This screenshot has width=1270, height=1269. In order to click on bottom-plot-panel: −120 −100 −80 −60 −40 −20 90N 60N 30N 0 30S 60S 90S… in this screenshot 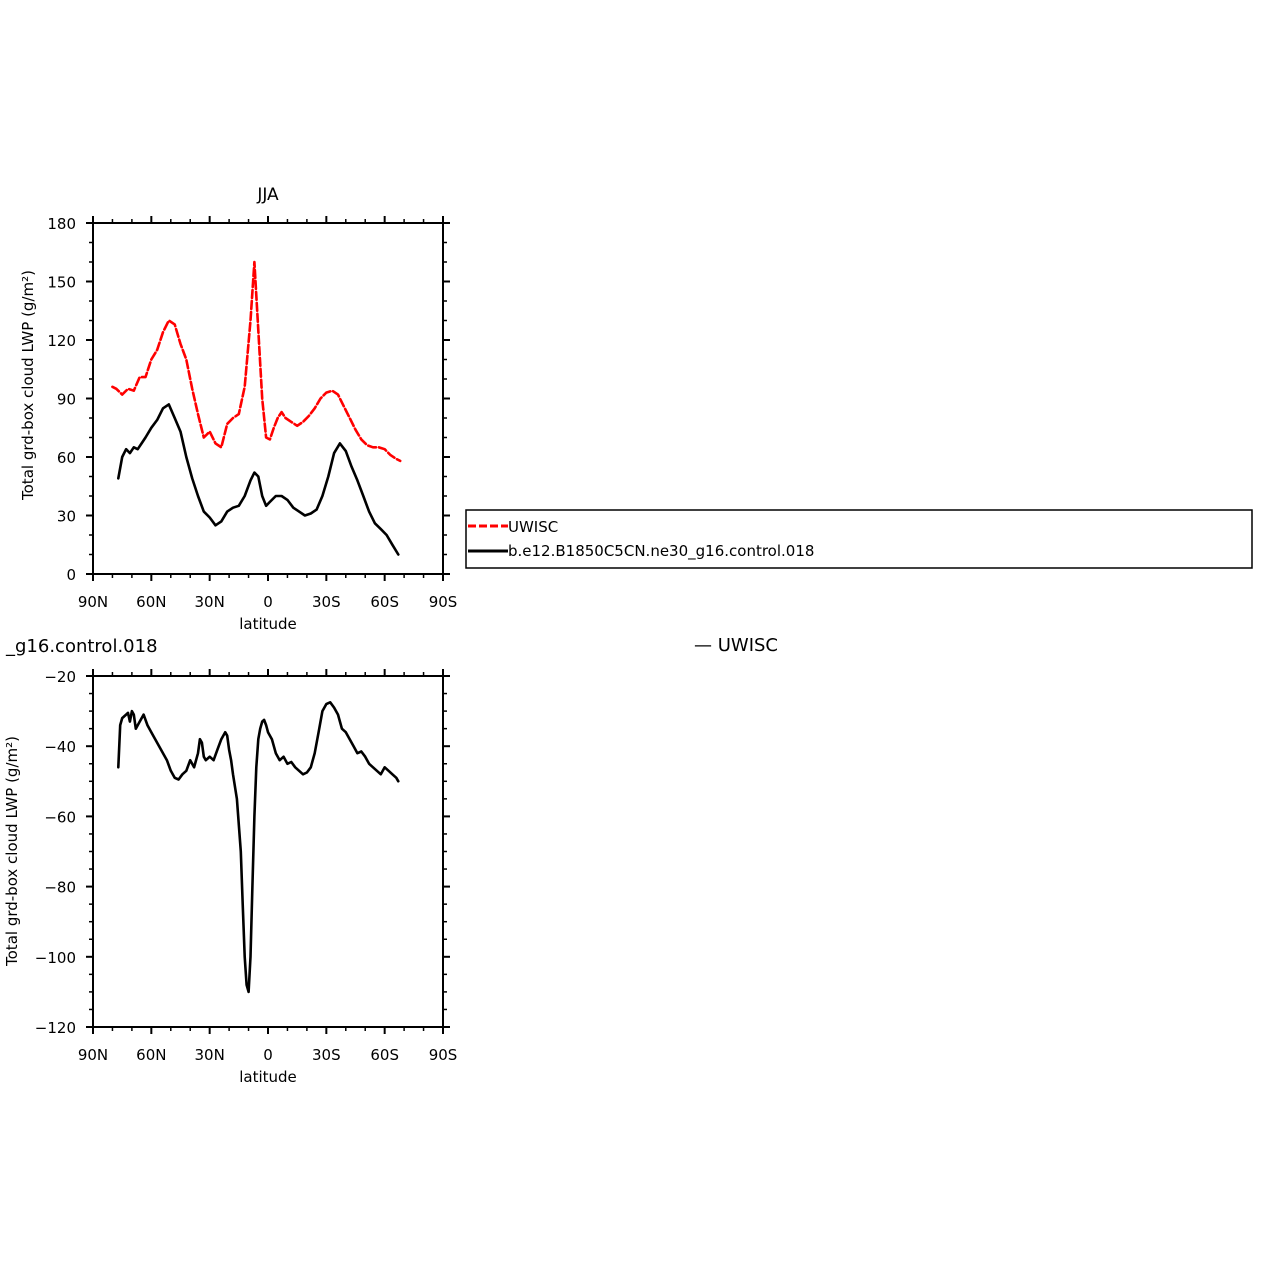, I will do `click(230, 877)`.